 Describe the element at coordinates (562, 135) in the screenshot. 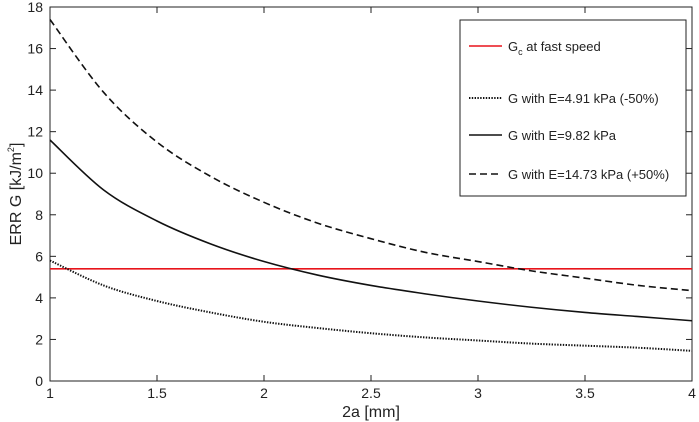

I see `legend-label-2: G with E=9.82 kPa` at that location.